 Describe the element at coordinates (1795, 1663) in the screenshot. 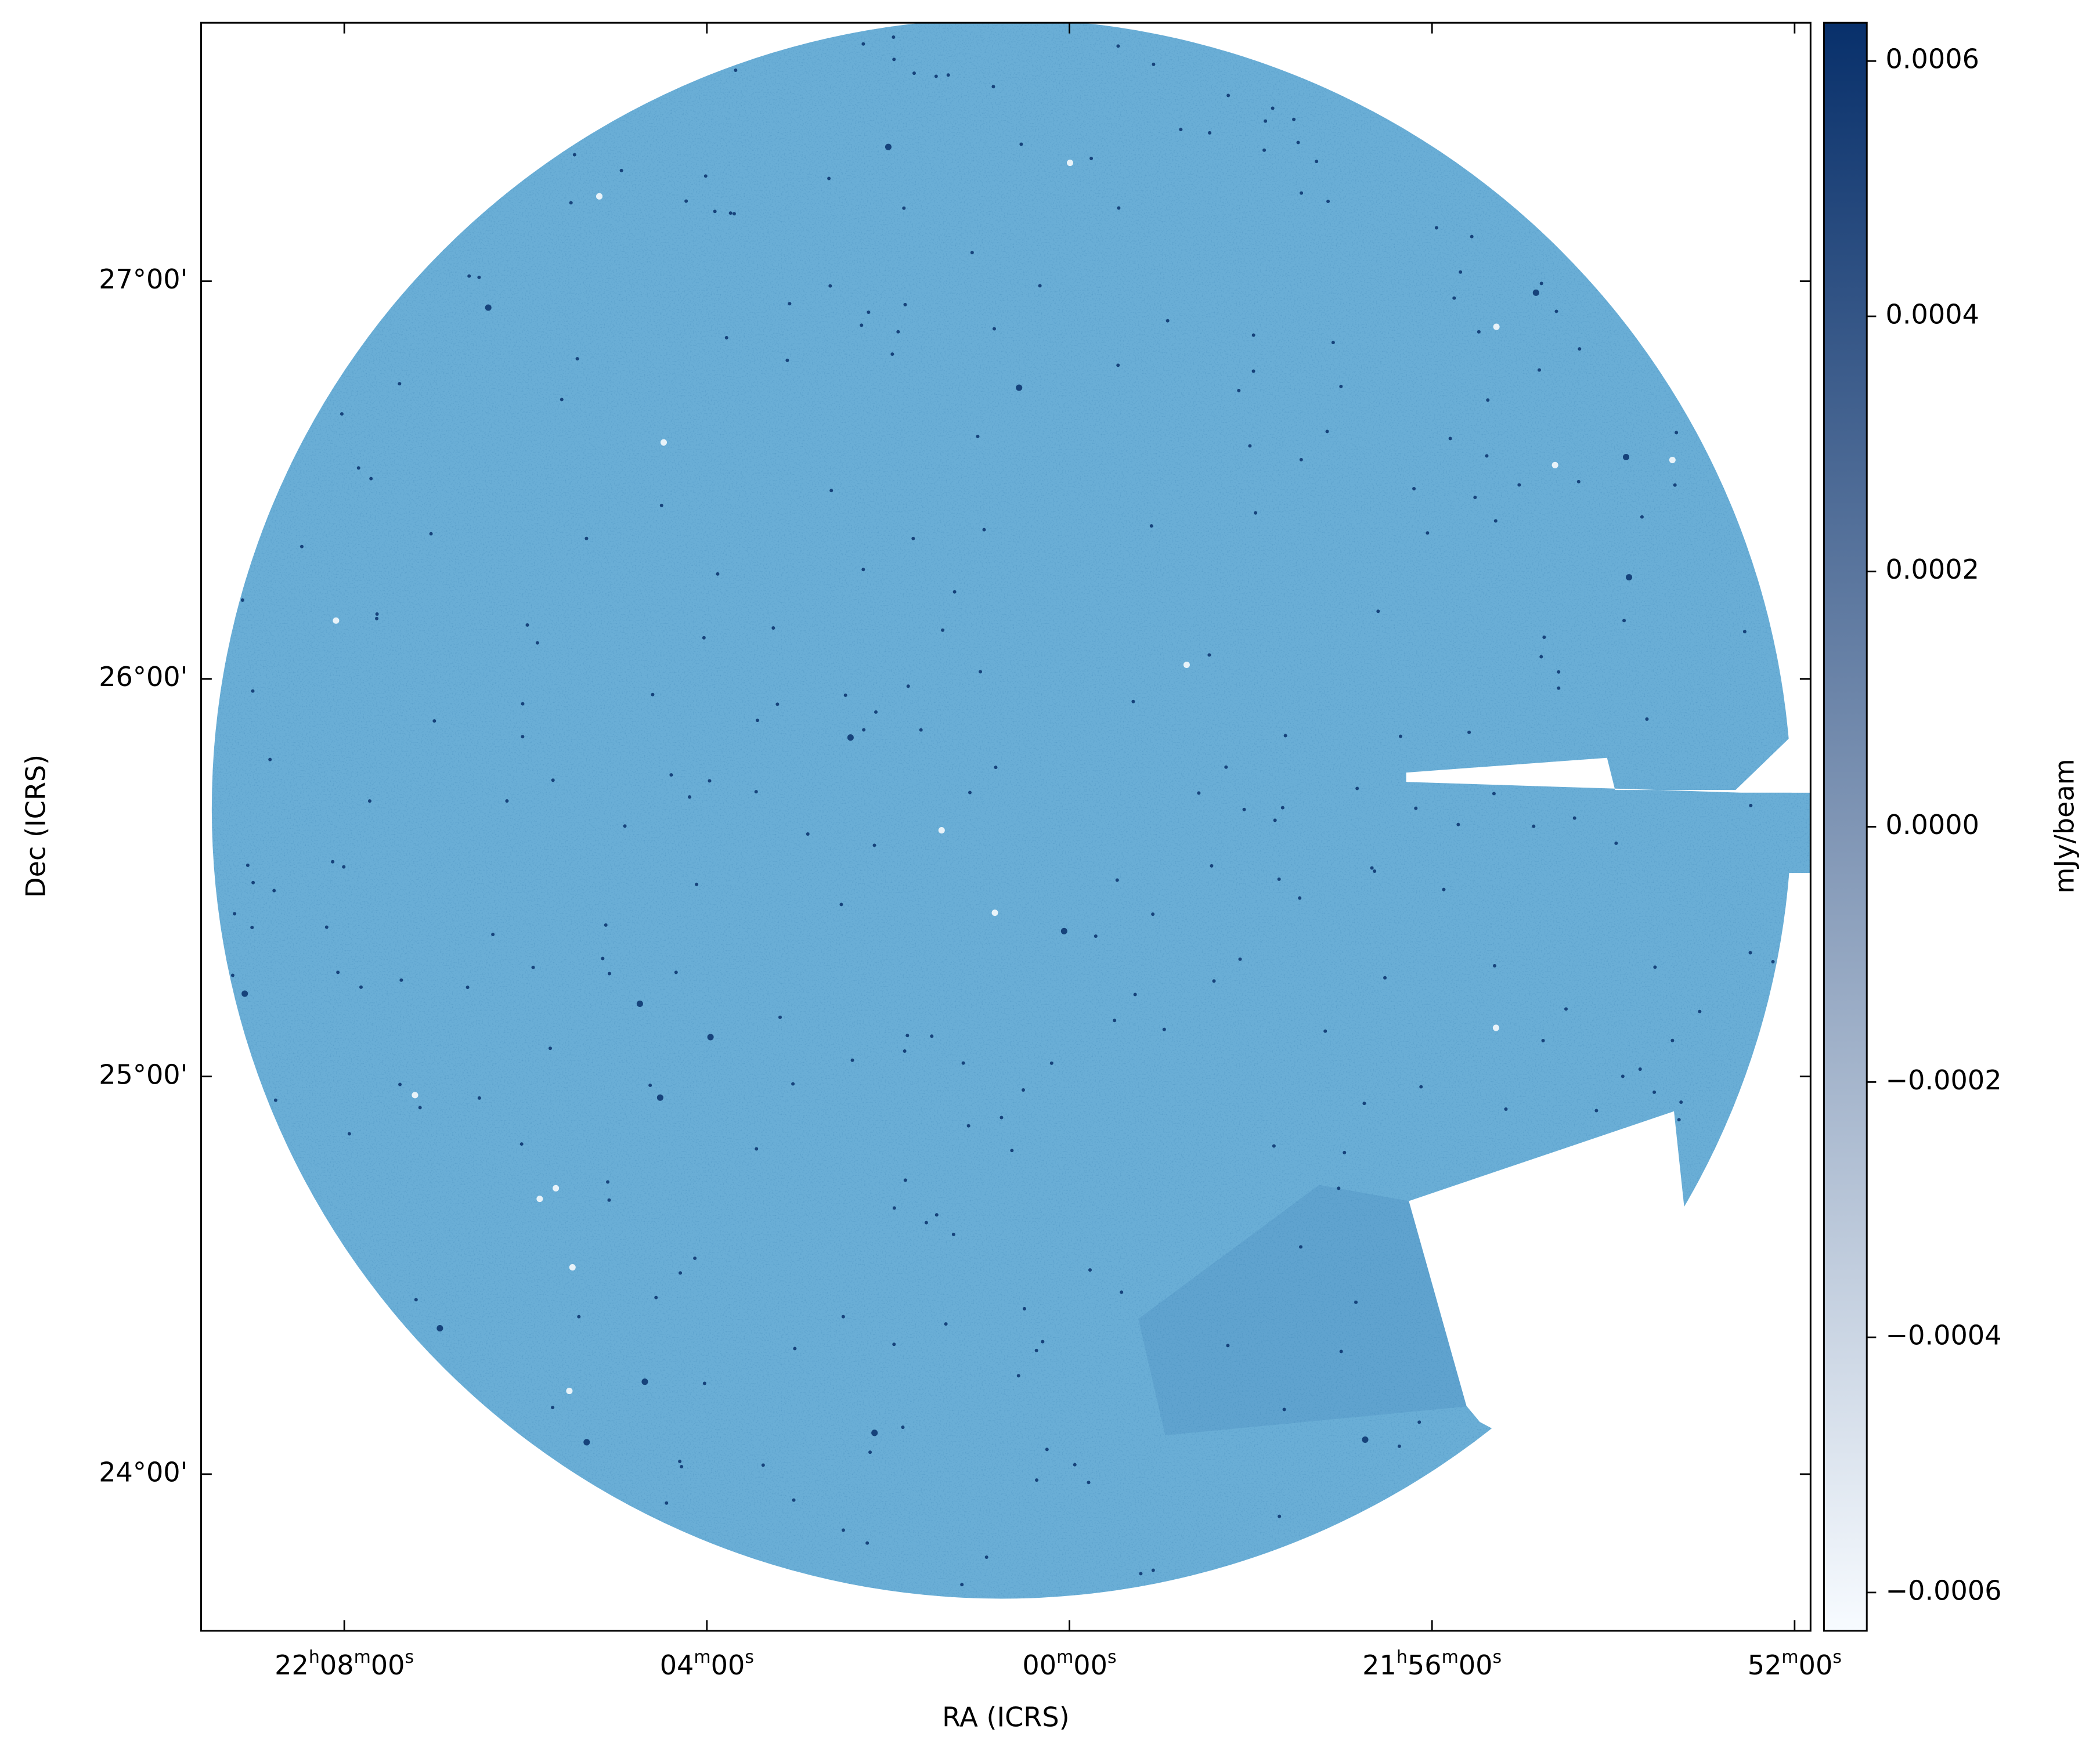

I see `x-tick-label: 52m00s` at that location.